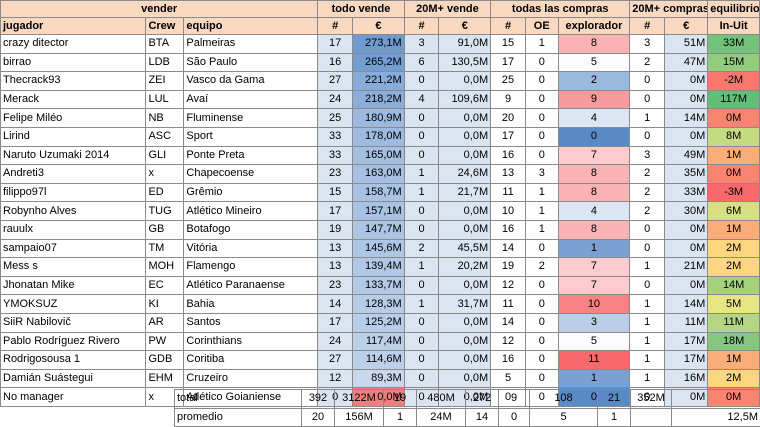 The width and height of the screenshot is (760, 427). I want to click on crew-code: BTA, so click(165, 44).